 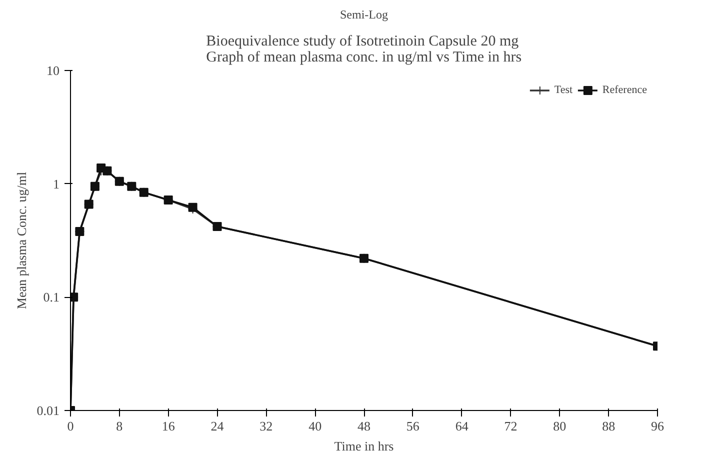 I want to click on x-tick-label: 24, so click(x=217, y=426).